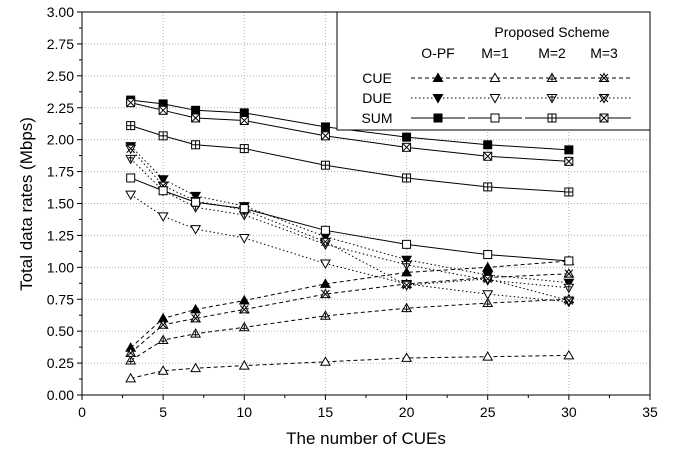 The width and height of the screenshot is (680, 460). I want to click on x-tick-label: 15, so click(326, 412).